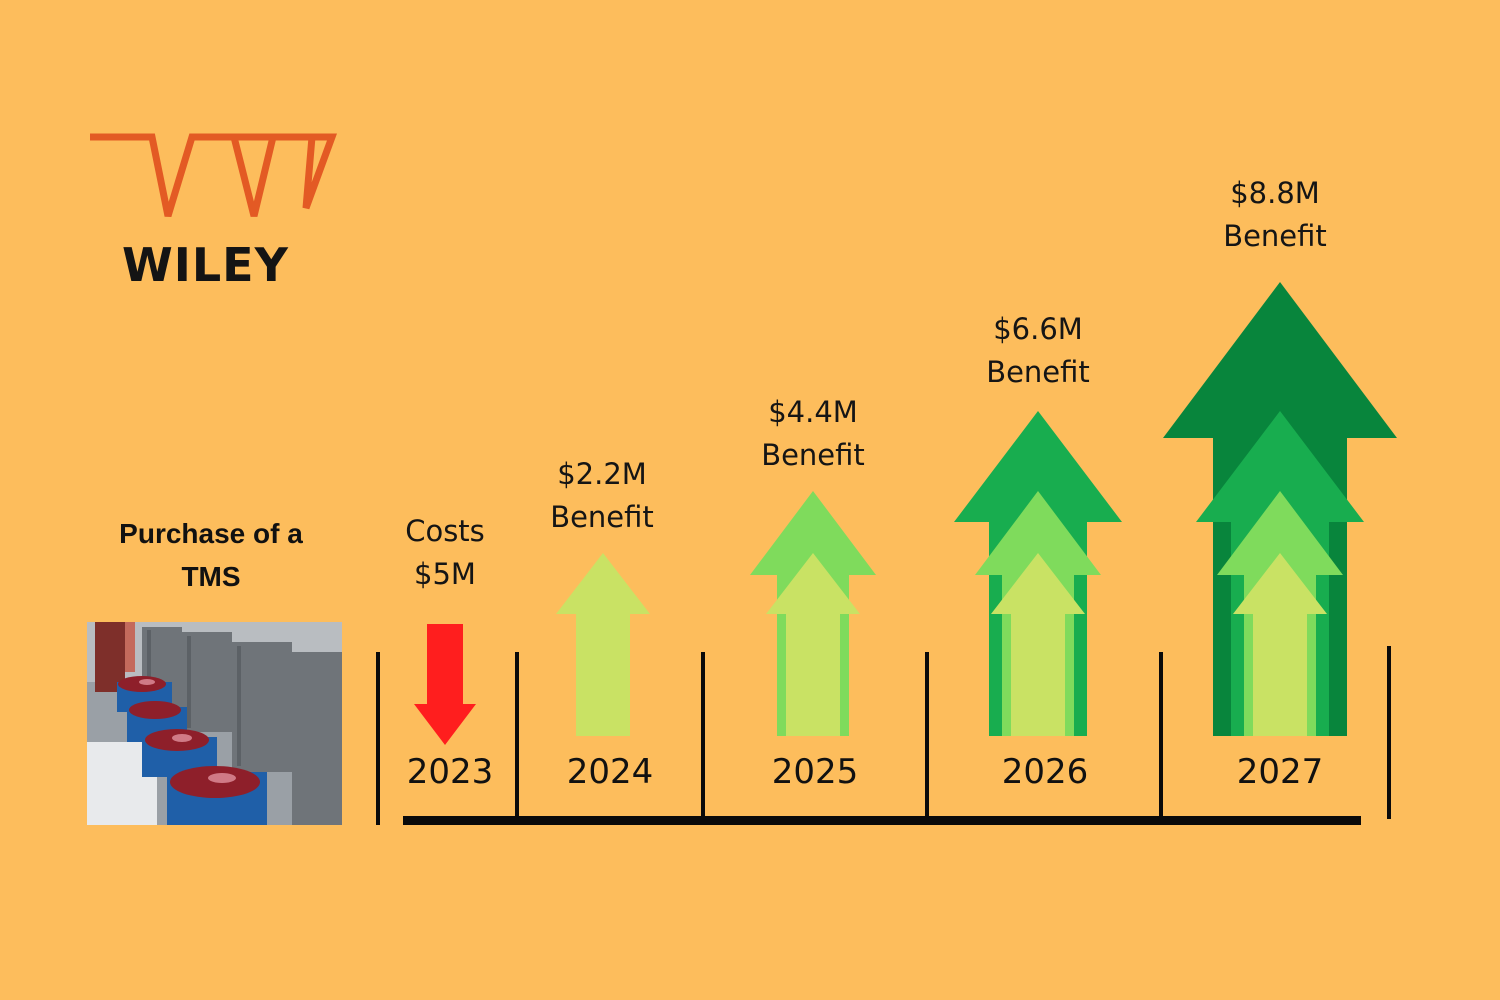 This screenshot has height=1000, width=1500. What do you see at coordinates (1280, 772) in the screenshot?
I see `year-label-2027: 2027` at bounding box center [1280, 772].